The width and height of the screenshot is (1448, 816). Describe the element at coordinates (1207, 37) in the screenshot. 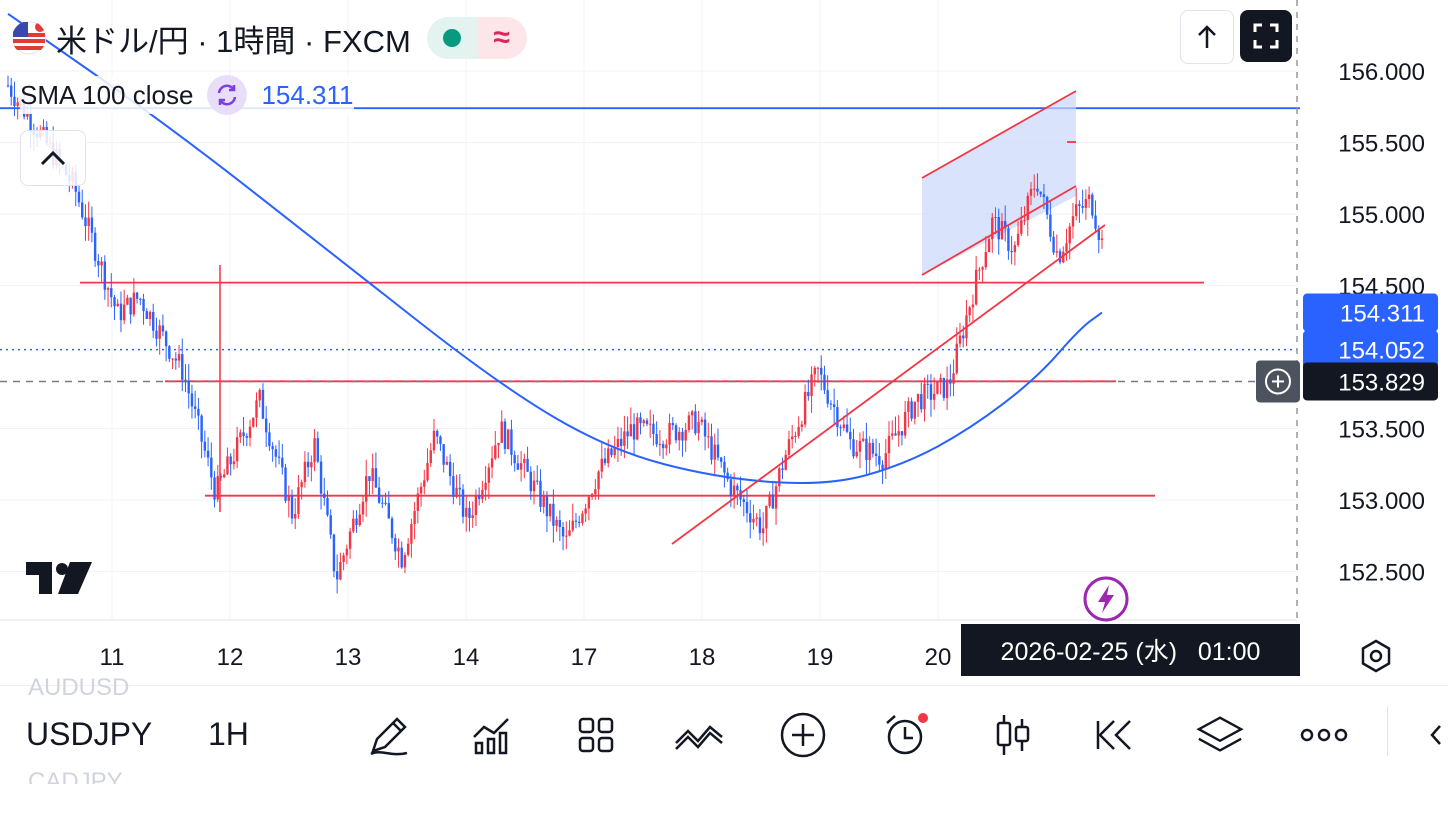

I see `scroll-up-button` at that location.